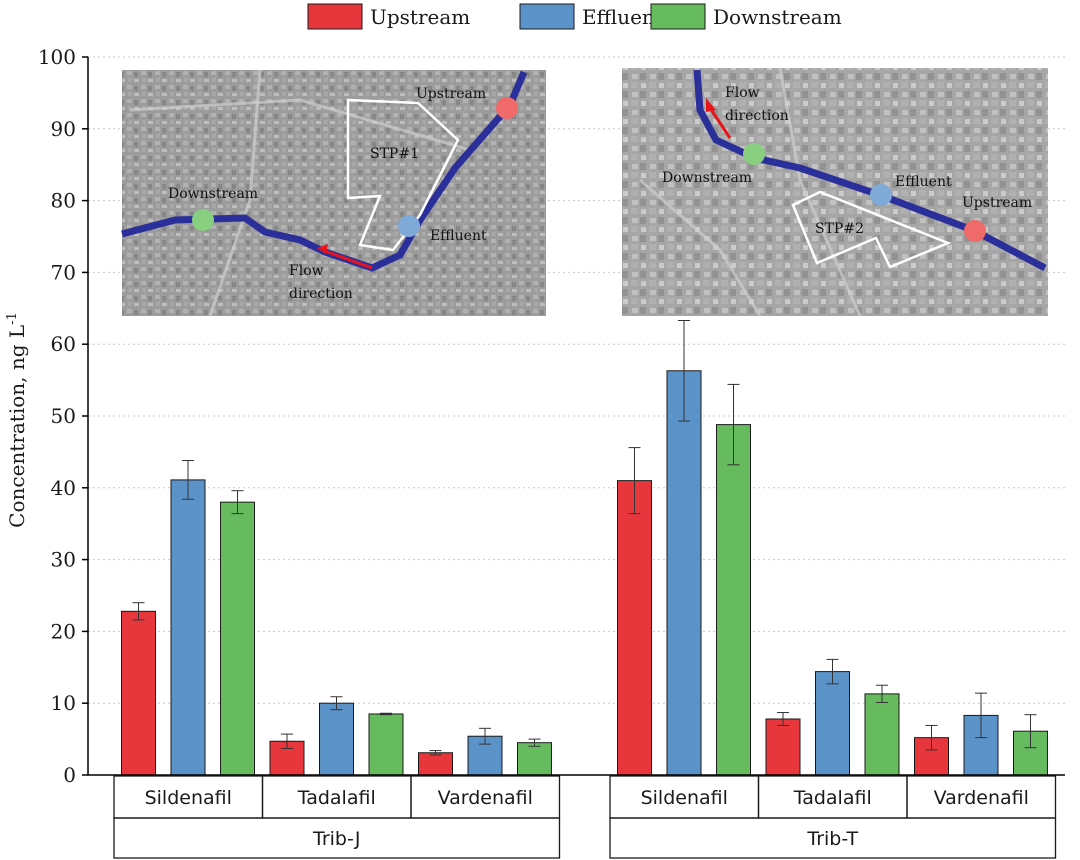  Describe the element at coordinates (57, 57) in the screenshot. I see `y-tick-label: 100` at that location.